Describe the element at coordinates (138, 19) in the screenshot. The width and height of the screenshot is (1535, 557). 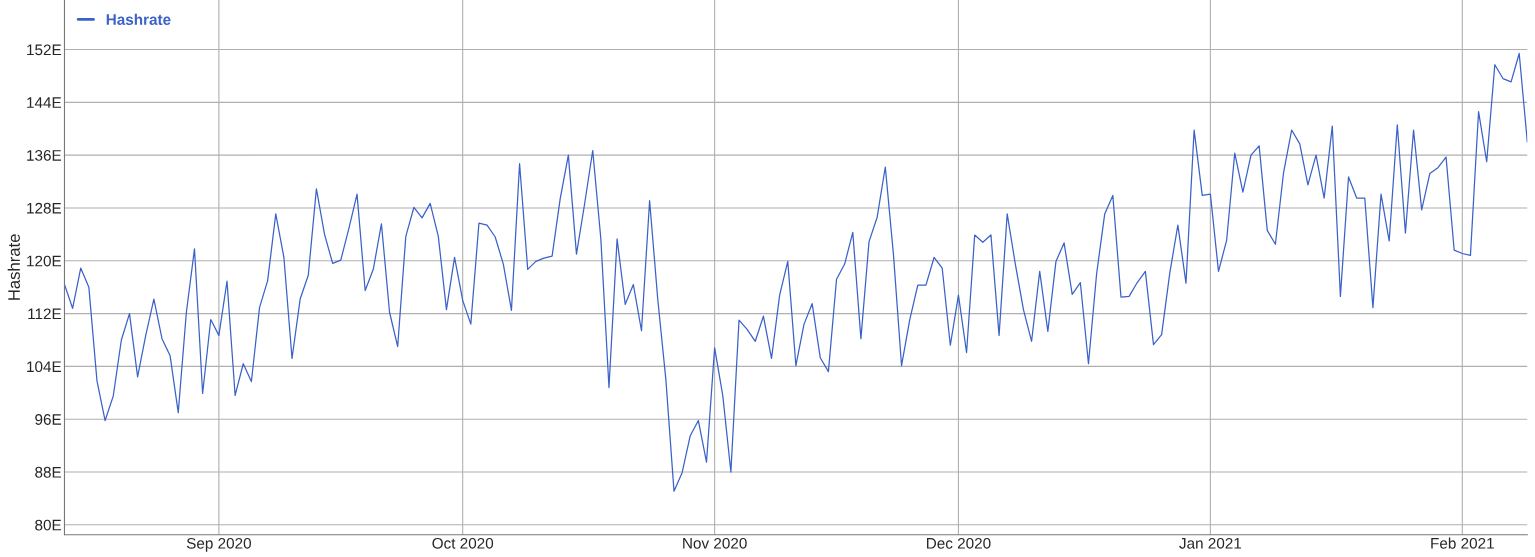
I see `legend-label: Hashrate` at that location.